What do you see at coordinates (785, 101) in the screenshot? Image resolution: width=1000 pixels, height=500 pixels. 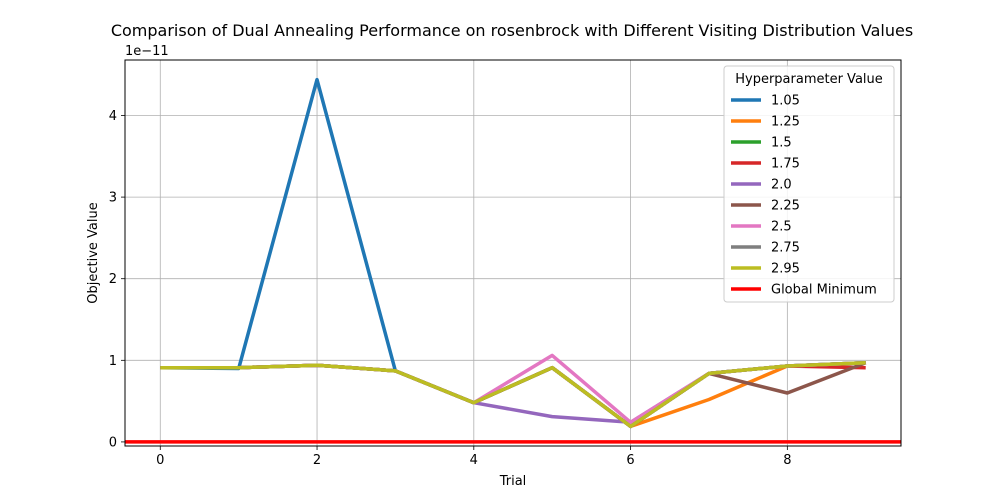 I see `legend-label: 1.05` at bounding box center [785, 101].